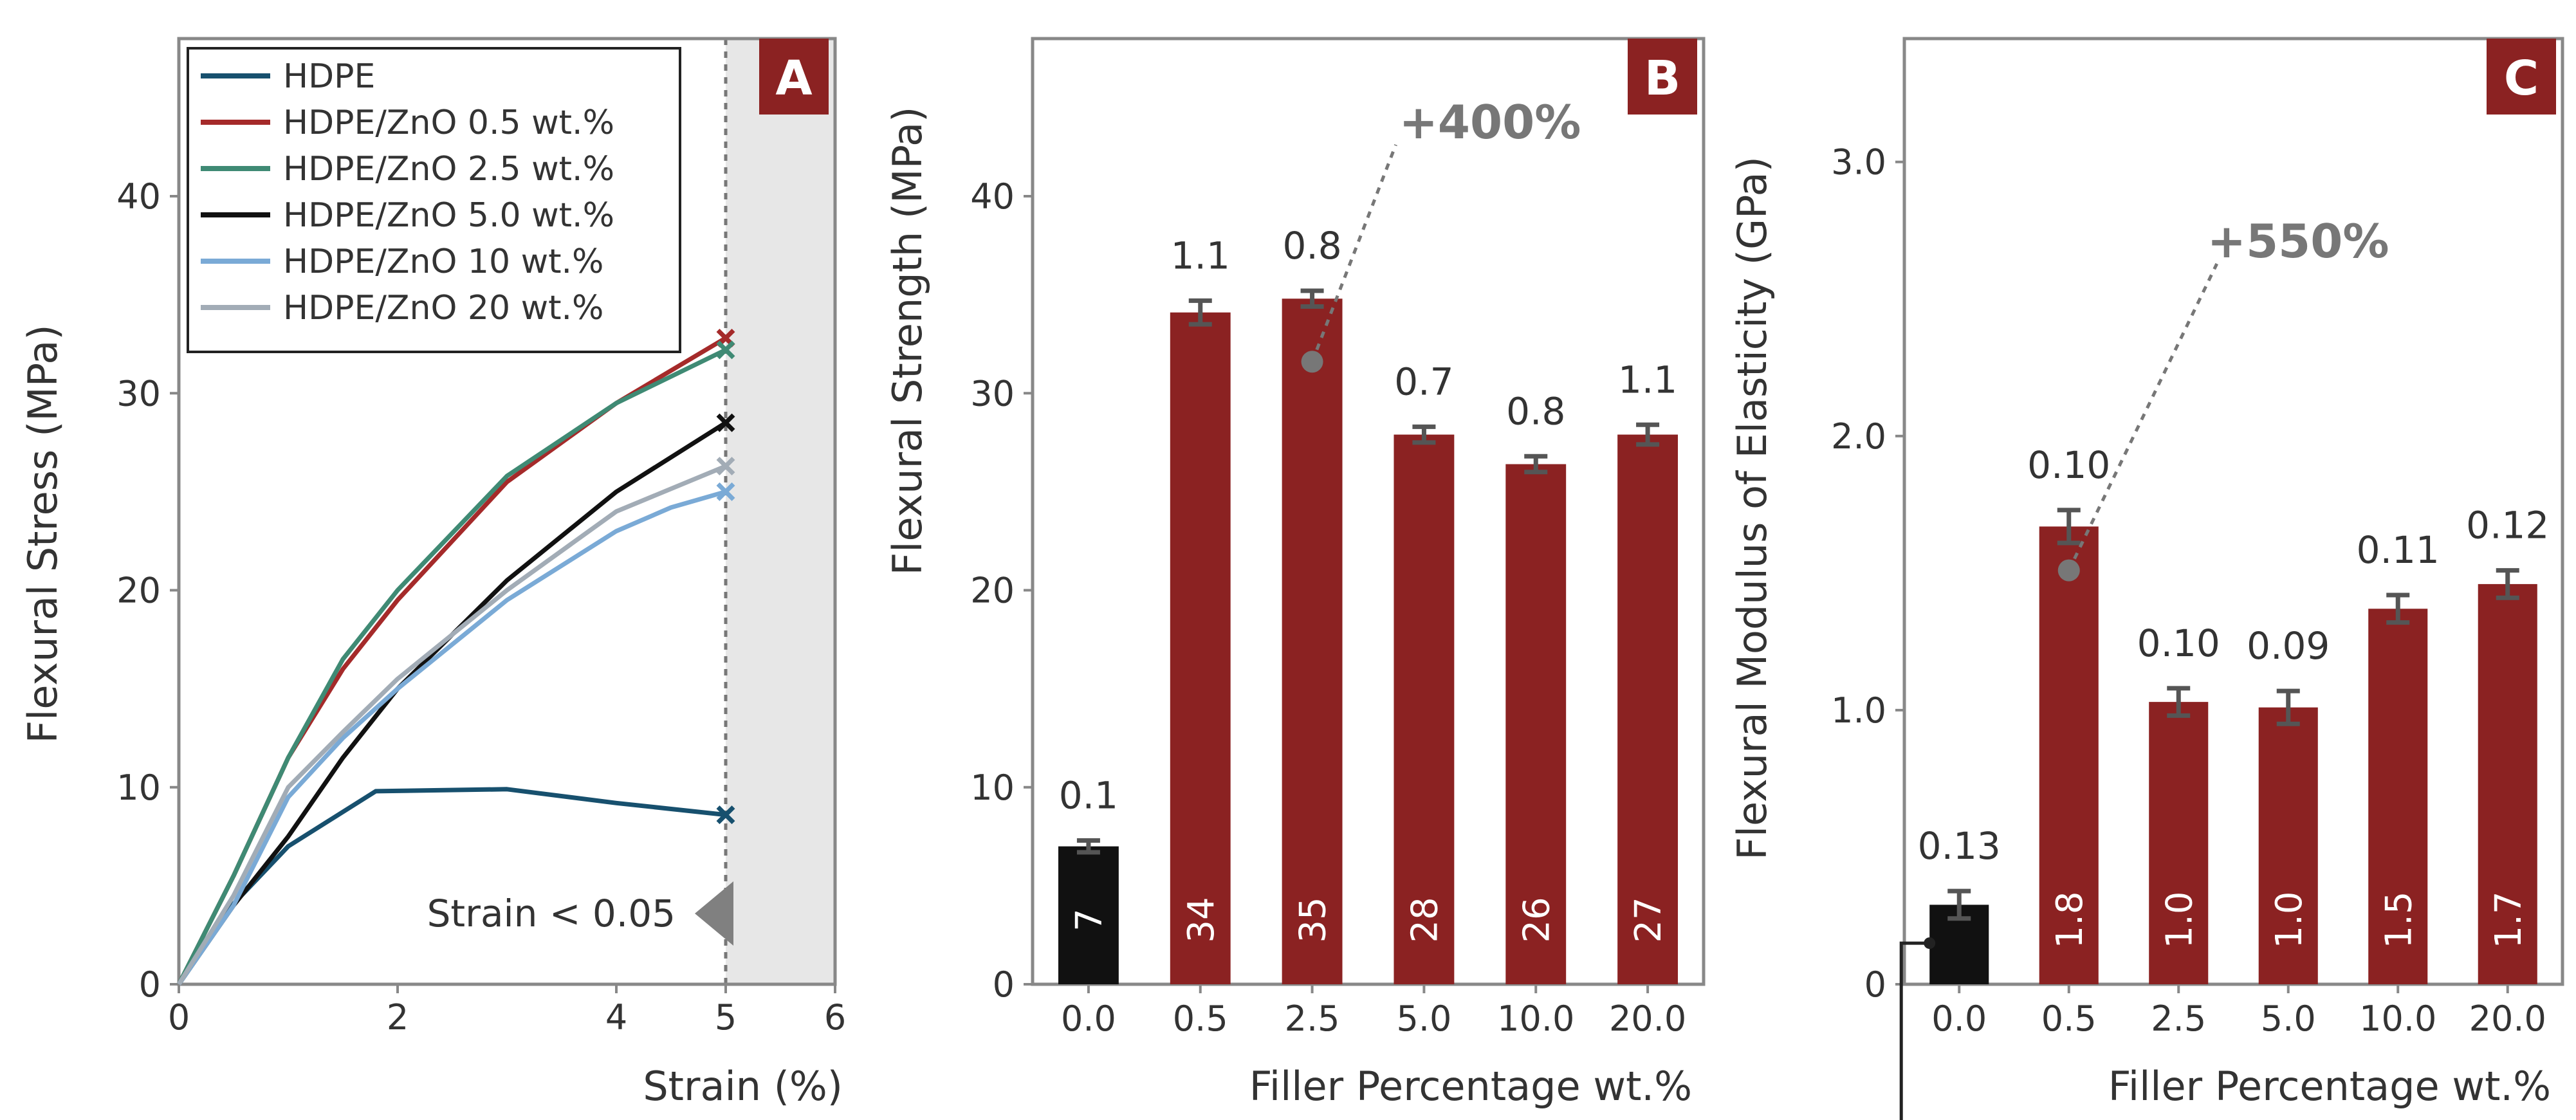 The height and width of the screenshot is (1120, 2576). What do you see at coordinates (992, 591) in the screenshot?
I see `panel-b-y-tick-label: 20` at bounding box center [992, 591].